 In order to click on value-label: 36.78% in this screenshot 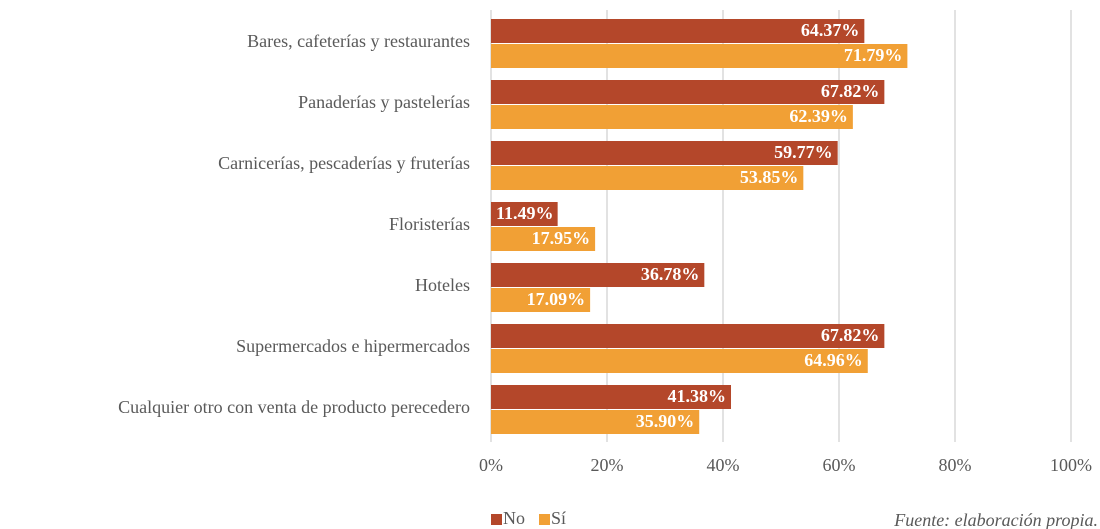, I will do `click(670, 274)`.